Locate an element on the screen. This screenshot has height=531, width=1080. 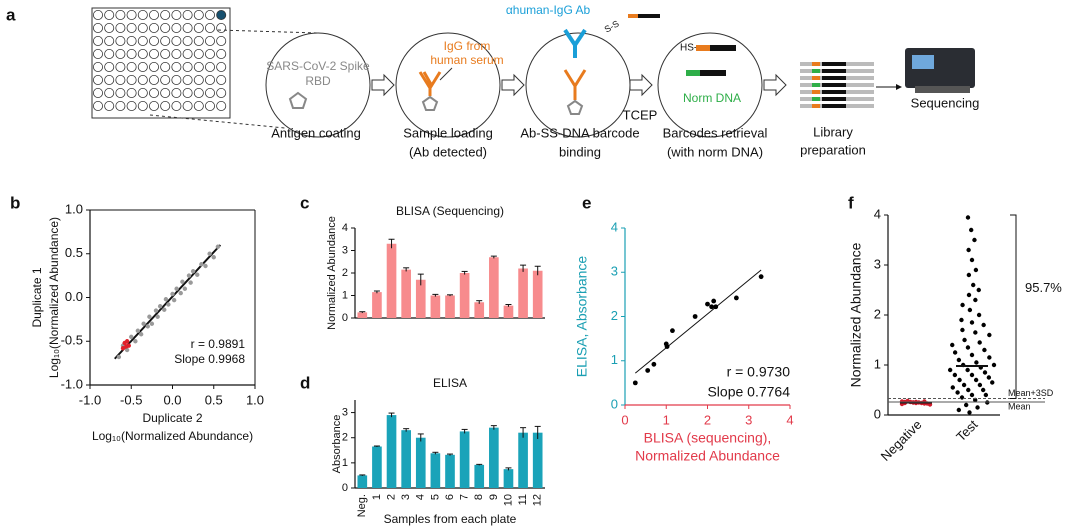
panel-label: c is located at coordinates (304, 202).